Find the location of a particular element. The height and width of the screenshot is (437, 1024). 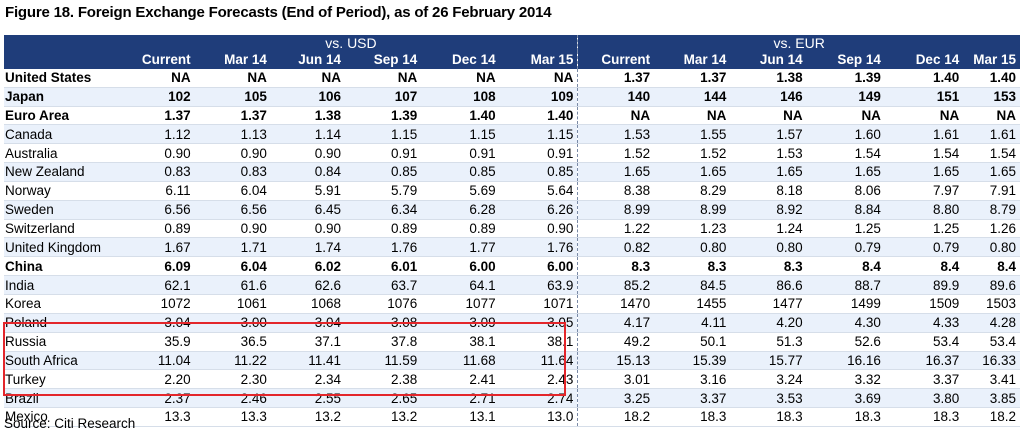

cell-usd: 38.1 is located at coordinates (482, 342).